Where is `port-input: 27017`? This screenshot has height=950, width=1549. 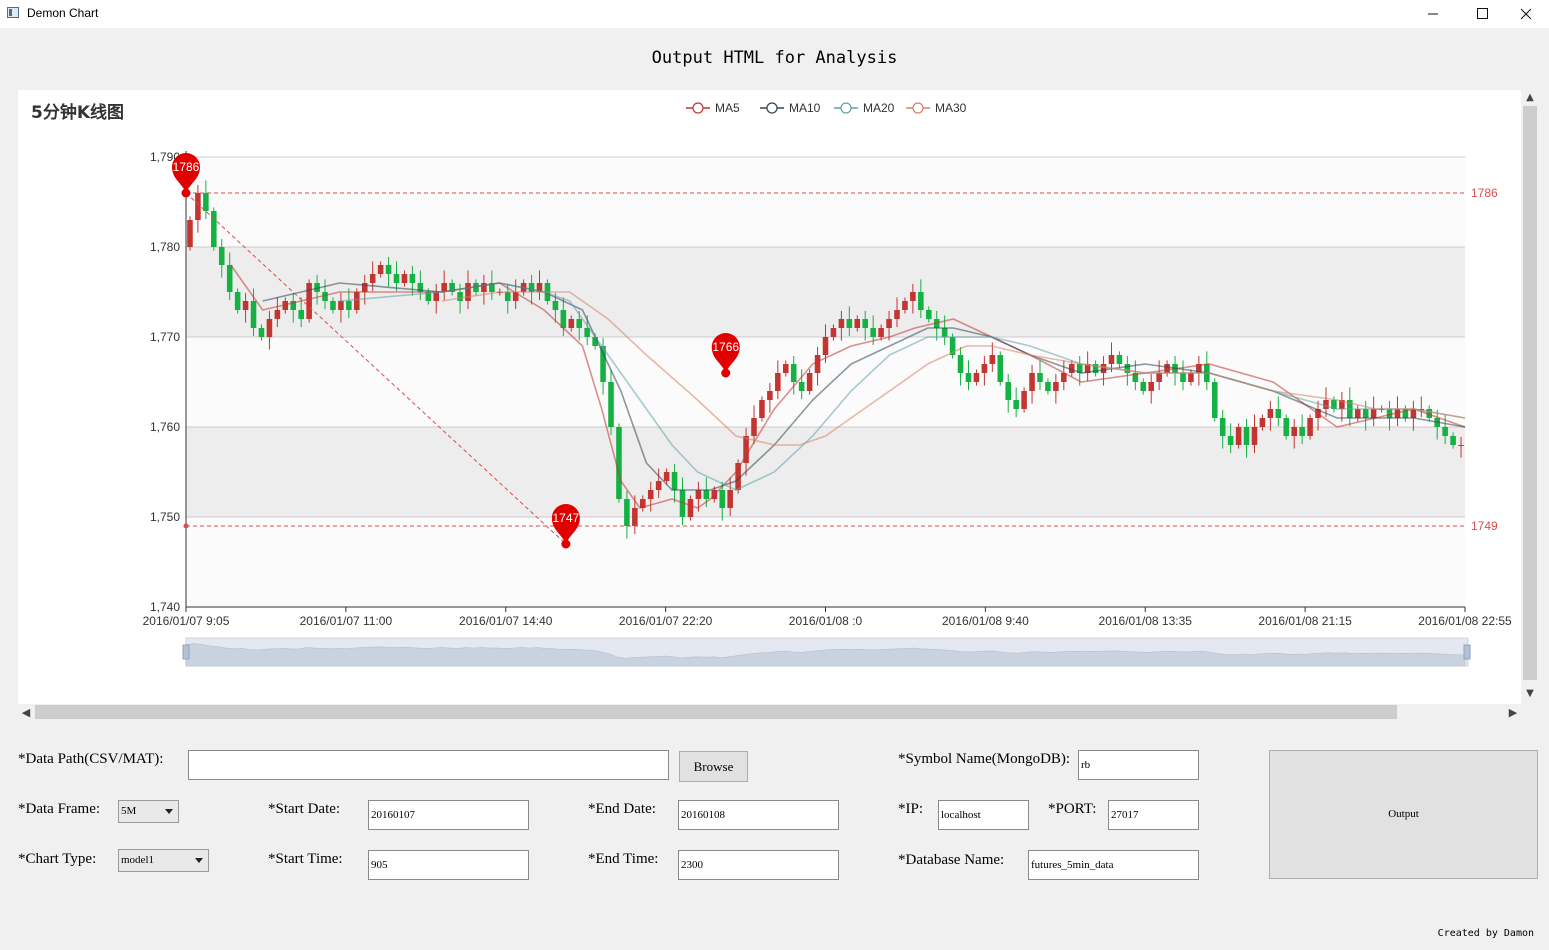 port-input: 27017 is located at coordinates (1153, 815).